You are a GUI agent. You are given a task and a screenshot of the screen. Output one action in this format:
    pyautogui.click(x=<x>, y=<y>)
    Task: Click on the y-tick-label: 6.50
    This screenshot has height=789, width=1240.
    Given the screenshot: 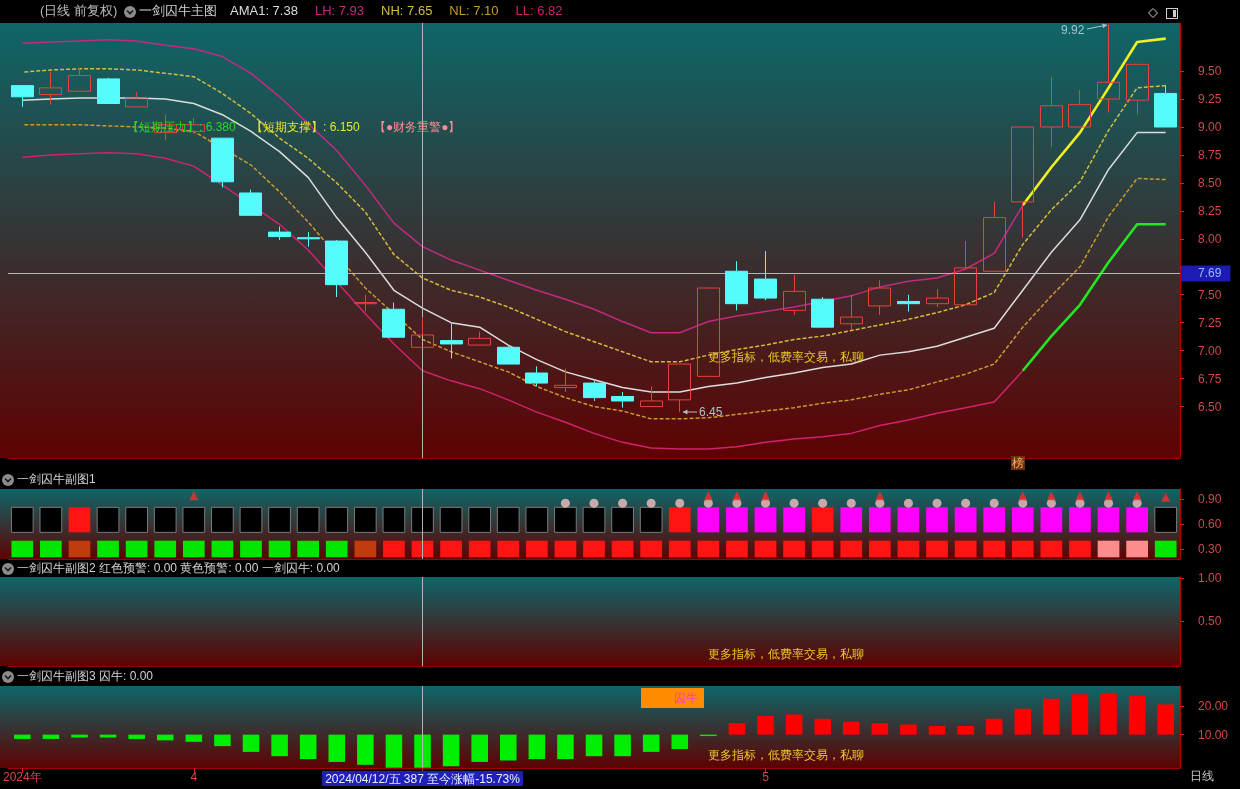 What is the action you would take?
    pyautogui.click(x=1210, y=406)
    